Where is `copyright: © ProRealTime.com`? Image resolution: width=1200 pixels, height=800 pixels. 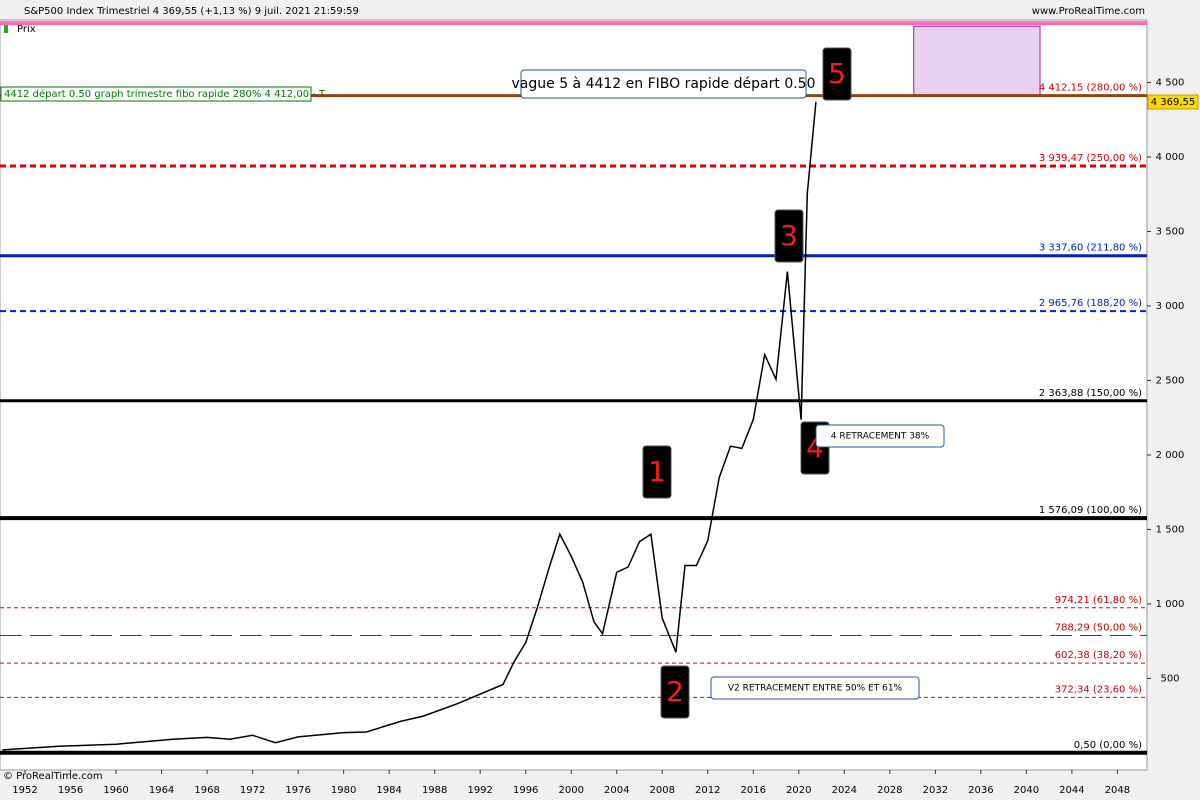 copyright: © ProRealTime.com is located at coordinates (53, 776).